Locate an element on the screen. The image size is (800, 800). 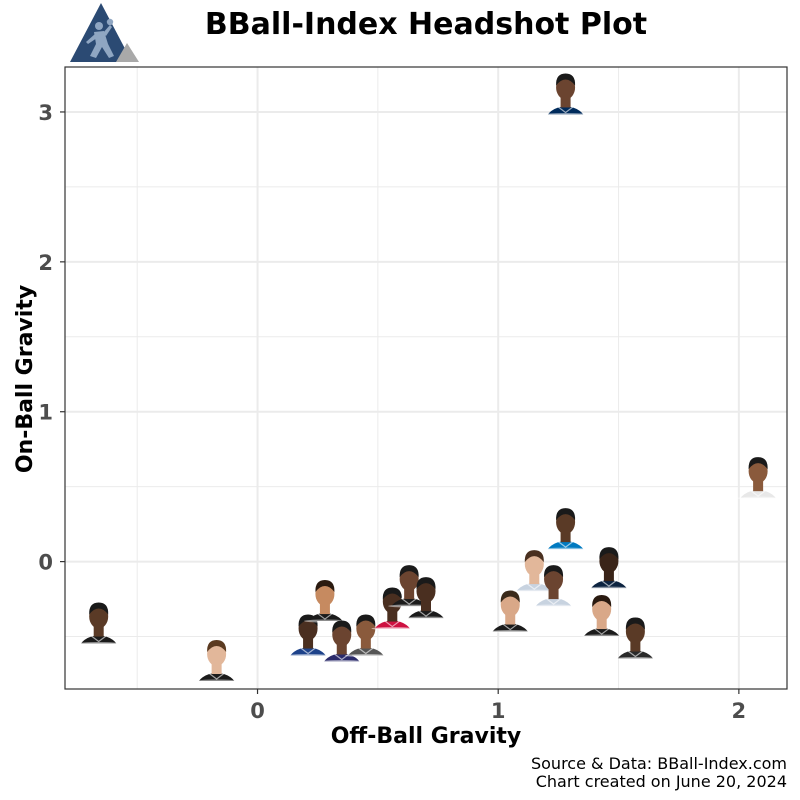
basketball-player-icon is located at coordinates (100, 38).